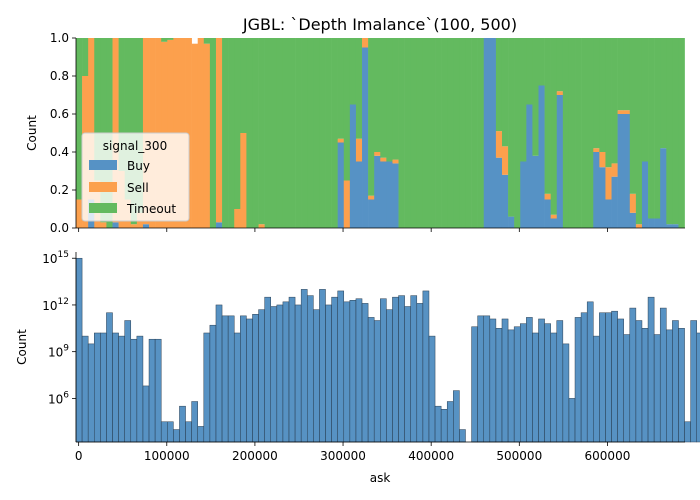  What do you see at coordinates (138, 166) in the screenshot?
I see `legend-label-buy: Buy` at bounding box center [138, 166].